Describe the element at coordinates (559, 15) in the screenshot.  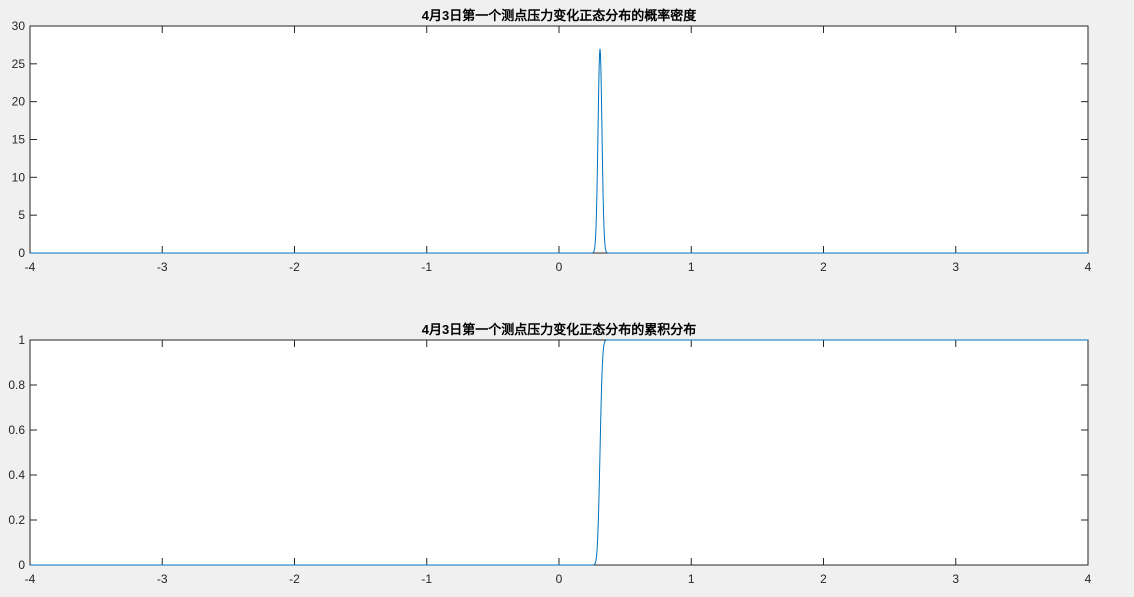
I see `chart-title: 4月3日第一个测点压力变化正态分布的概率密度` at that location.